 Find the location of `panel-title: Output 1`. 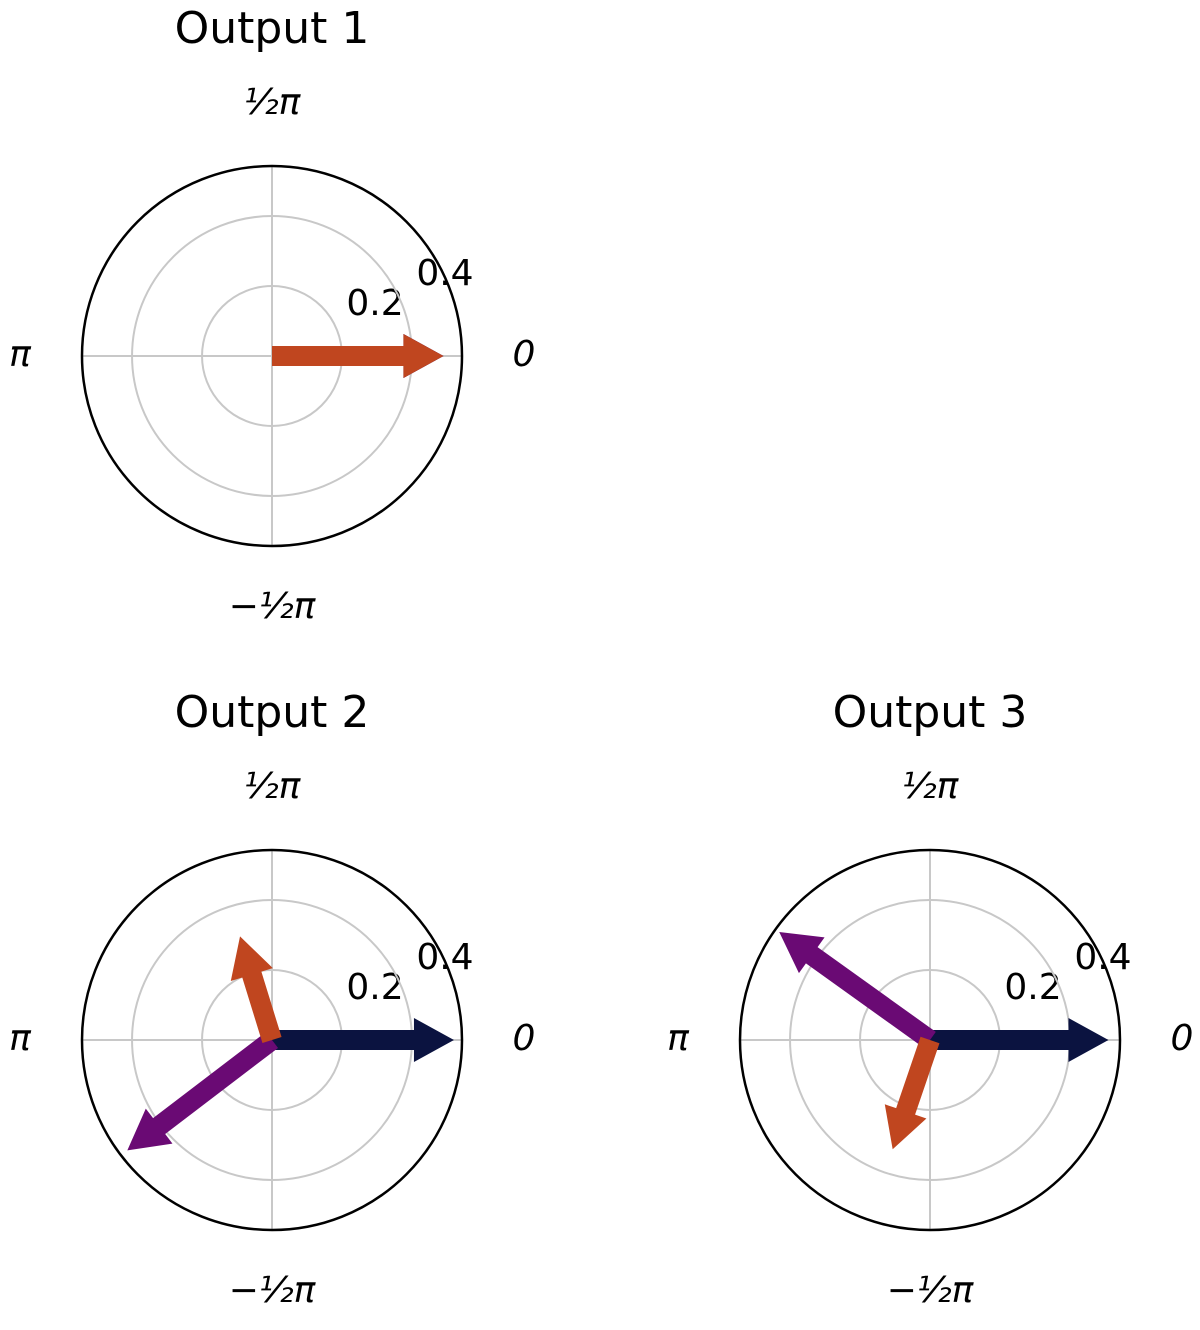

panel-title: Output 1 is located at coordinates (272, 28).